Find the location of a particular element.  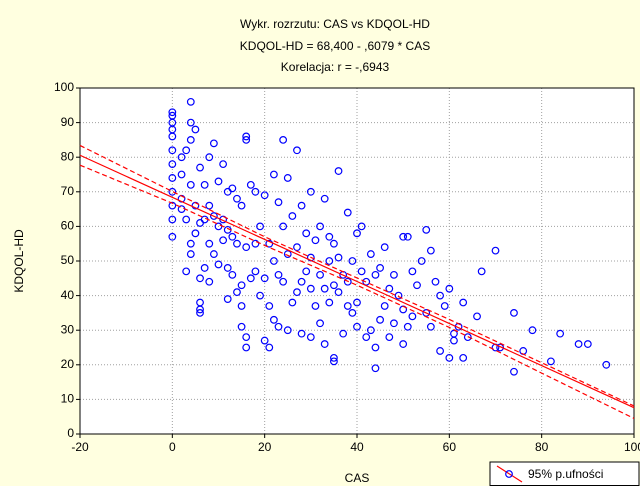

y-tick-label: 100 is located at coordinates (64, 87).